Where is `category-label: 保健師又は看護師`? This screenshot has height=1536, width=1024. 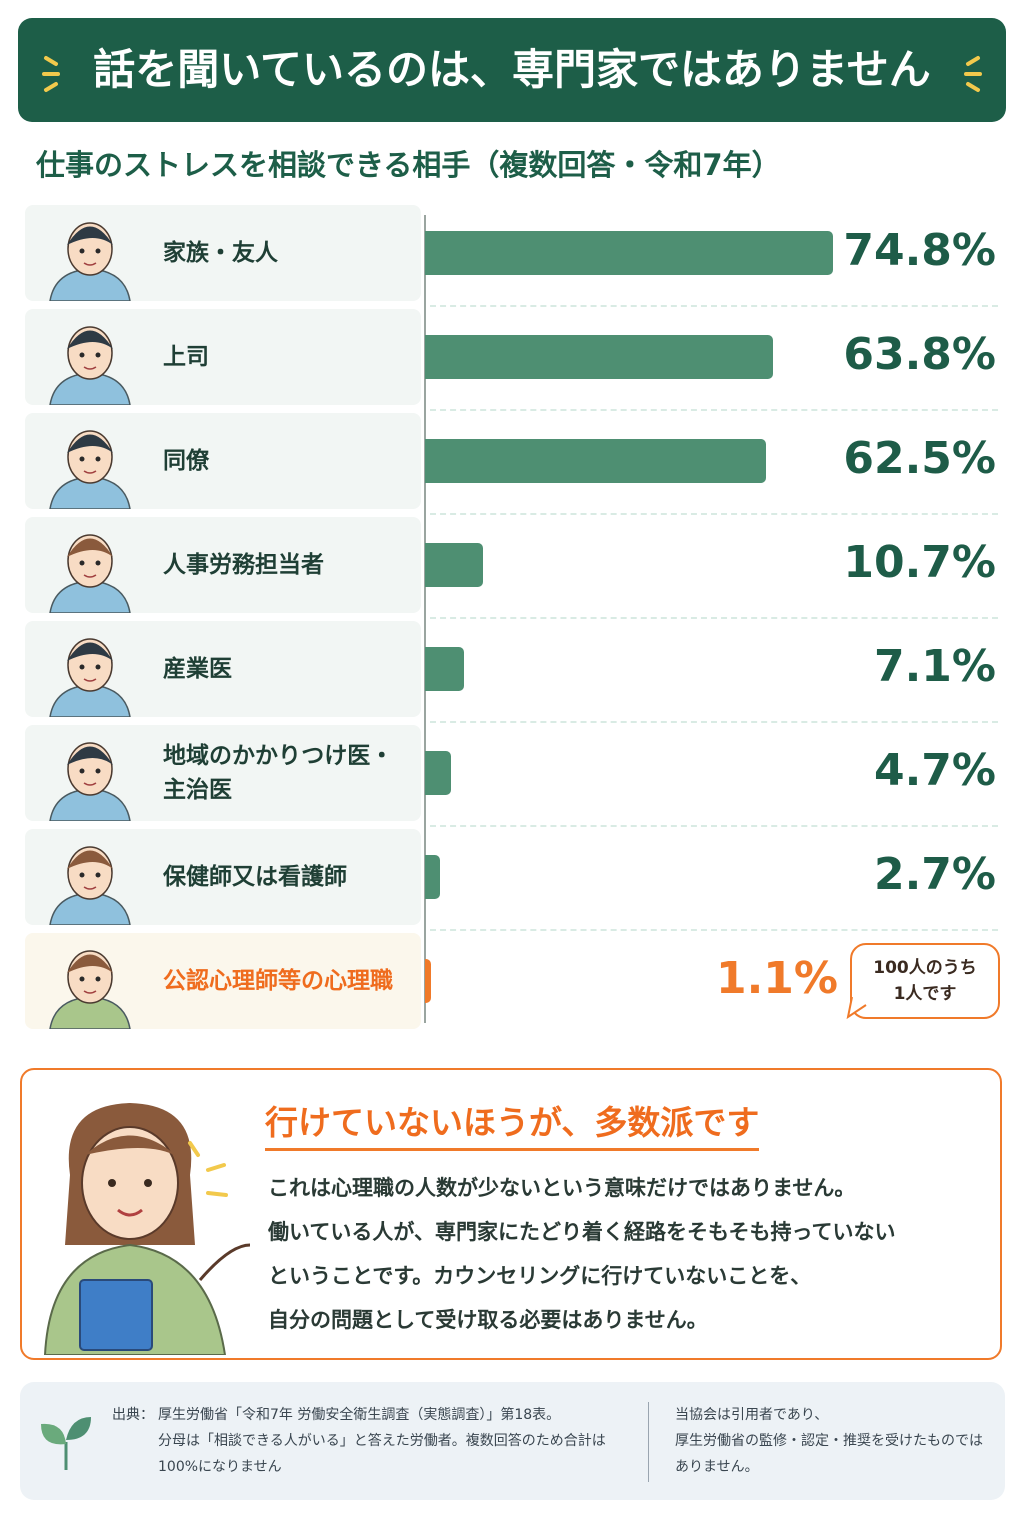 category-label: 保健師又は看護師 is located at coordinates (255, 877).